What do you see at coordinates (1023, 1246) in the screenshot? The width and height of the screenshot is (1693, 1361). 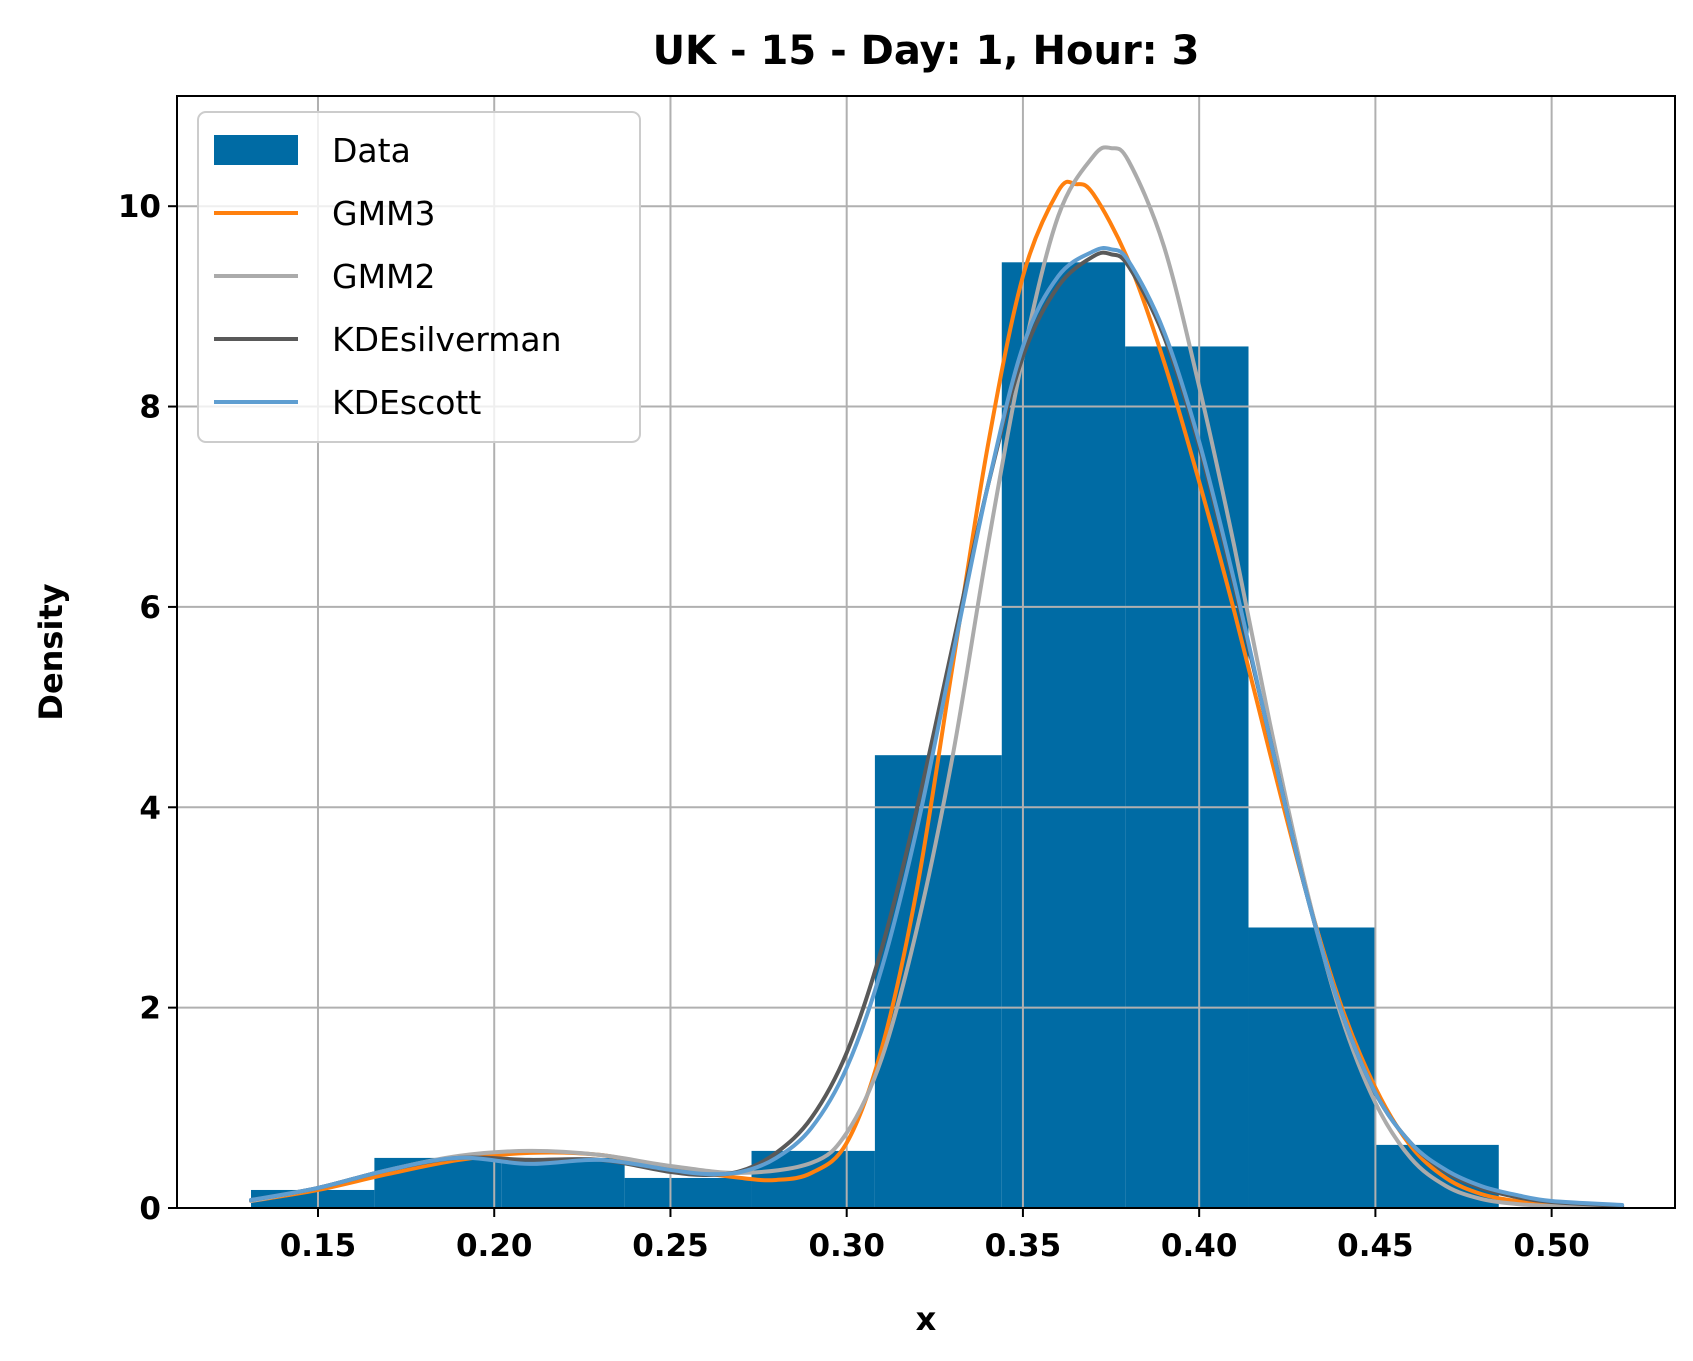 I see `x-tick-label-4: 0.35` at bounding box center [1023, 1246].